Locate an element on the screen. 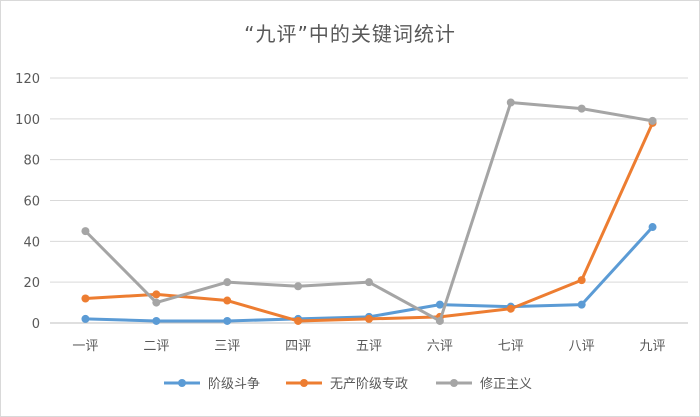 This screenshot has height=417, width=700. y-axis: 0 20 40 60 80 100 120 is located at coordinates (27, 202).